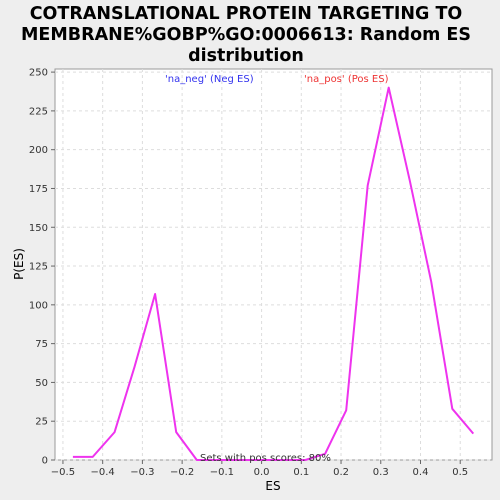 This screenshot has height=500, width=500. What do you see at coordinates (38, 111) in the screenshot?
I see `y-tick-label: 225` at bounding box center [38, 111].